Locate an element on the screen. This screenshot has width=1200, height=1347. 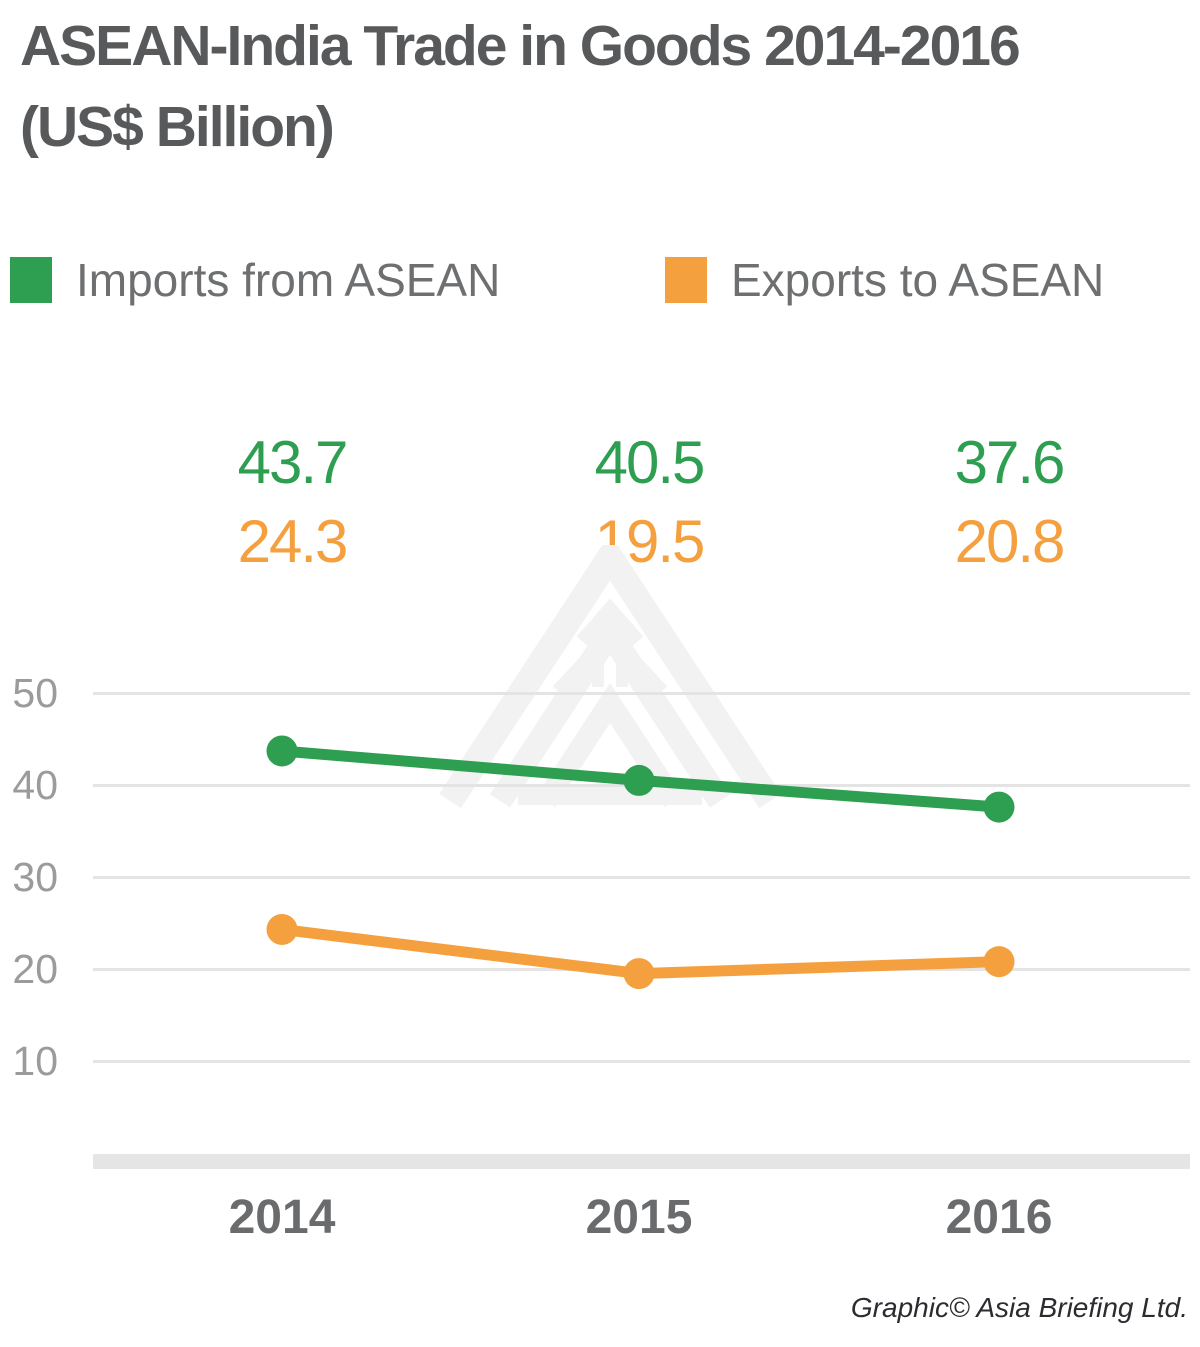
chart-title-line1: ASEAN-India Trade in Goods 2014-2016 is located at coordinates (520, 46).